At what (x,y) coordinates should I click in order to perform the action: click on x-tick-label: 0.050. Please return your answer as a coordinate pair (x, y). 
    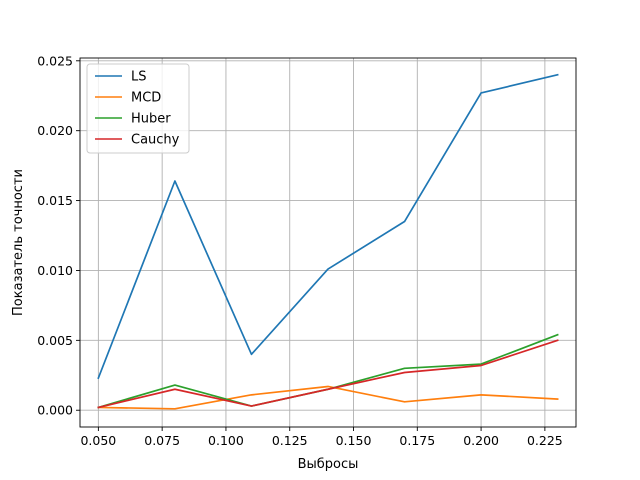
    Looking at the image, I should click on (98, 440).